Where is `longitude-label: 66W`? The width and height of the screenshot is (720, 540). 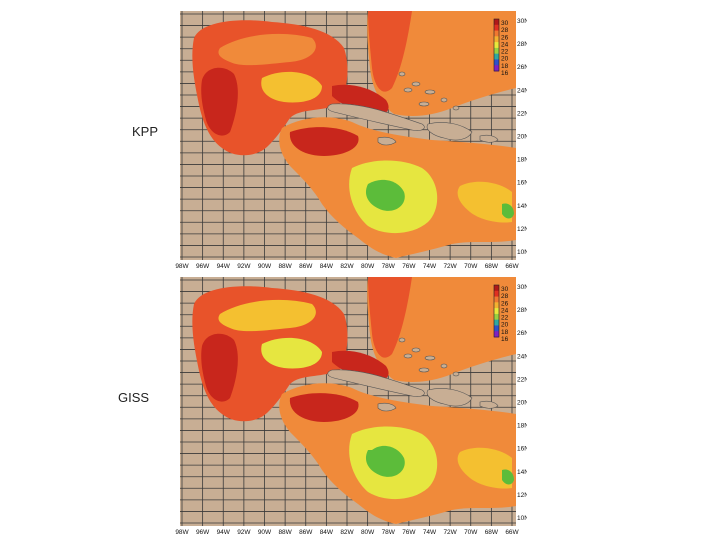 longitude-label: 66W is located at coordinates (512, 266).